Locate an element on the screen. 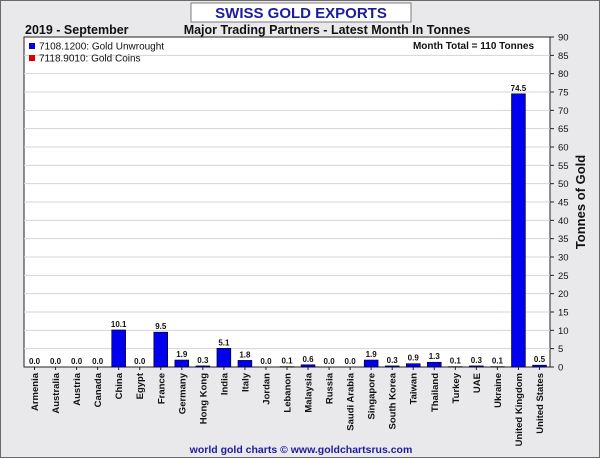  category-label: Egypt is located at coordinates (140, 385).